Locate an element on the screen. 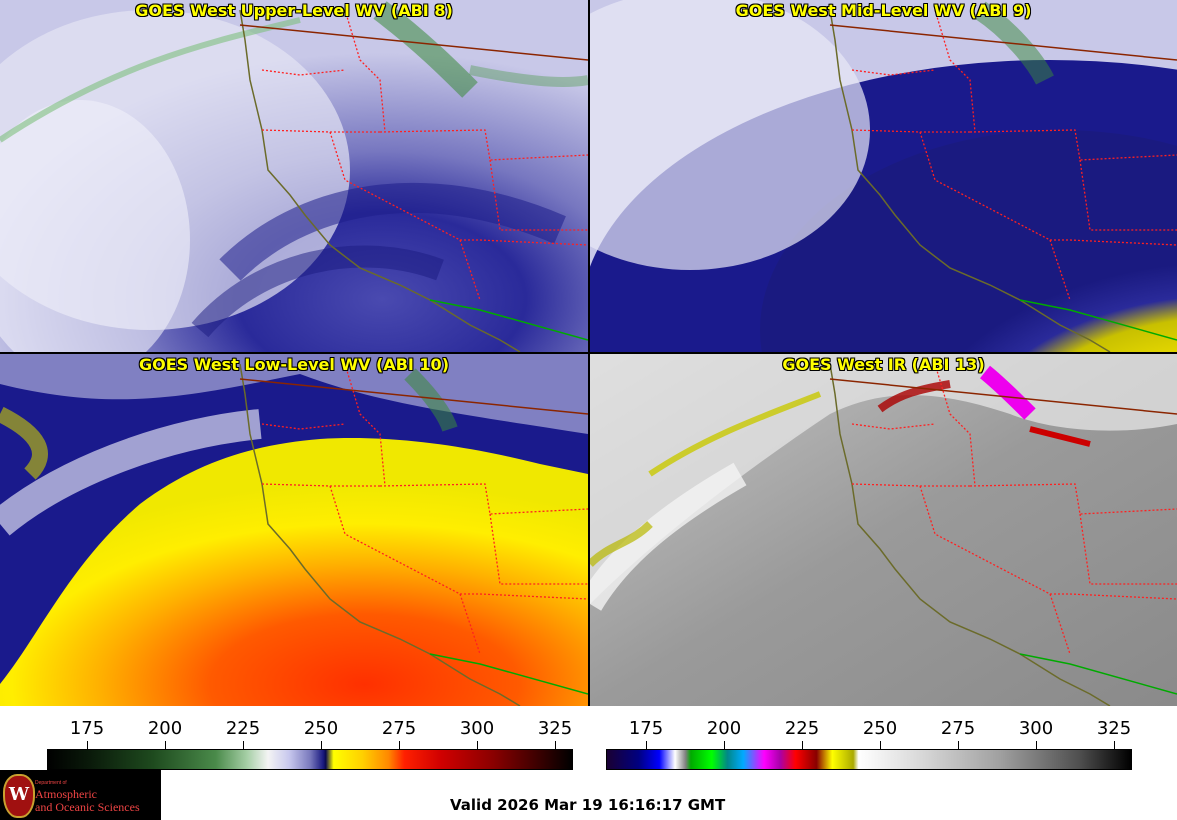 This screenshot has height=820, width=1177. infrared-colorbar is located at coordinates (869, 759).